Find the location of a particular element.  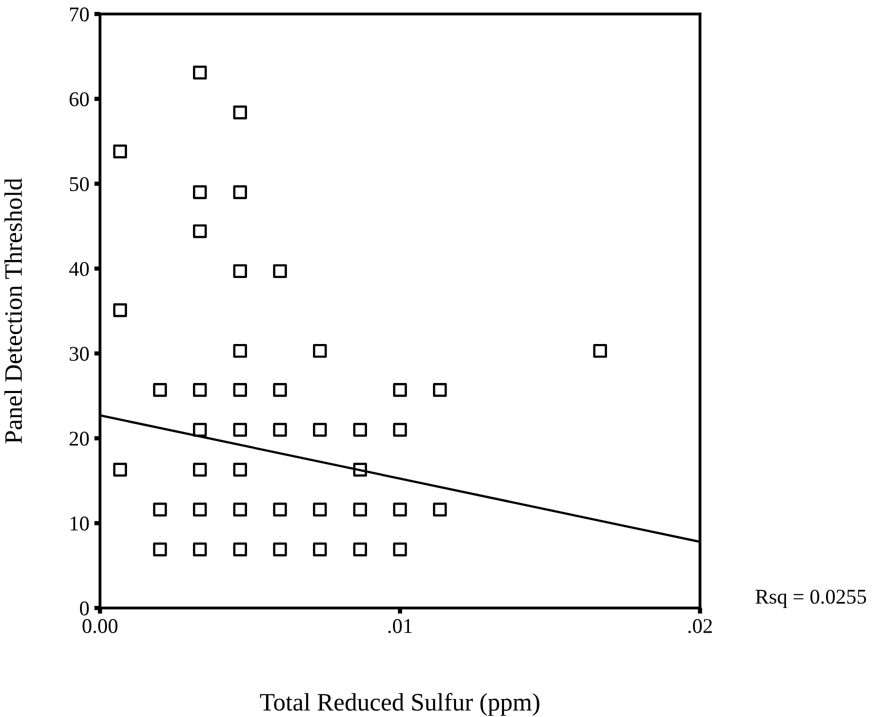

y-tick-label: 40 is located at coordinates (79, 269).